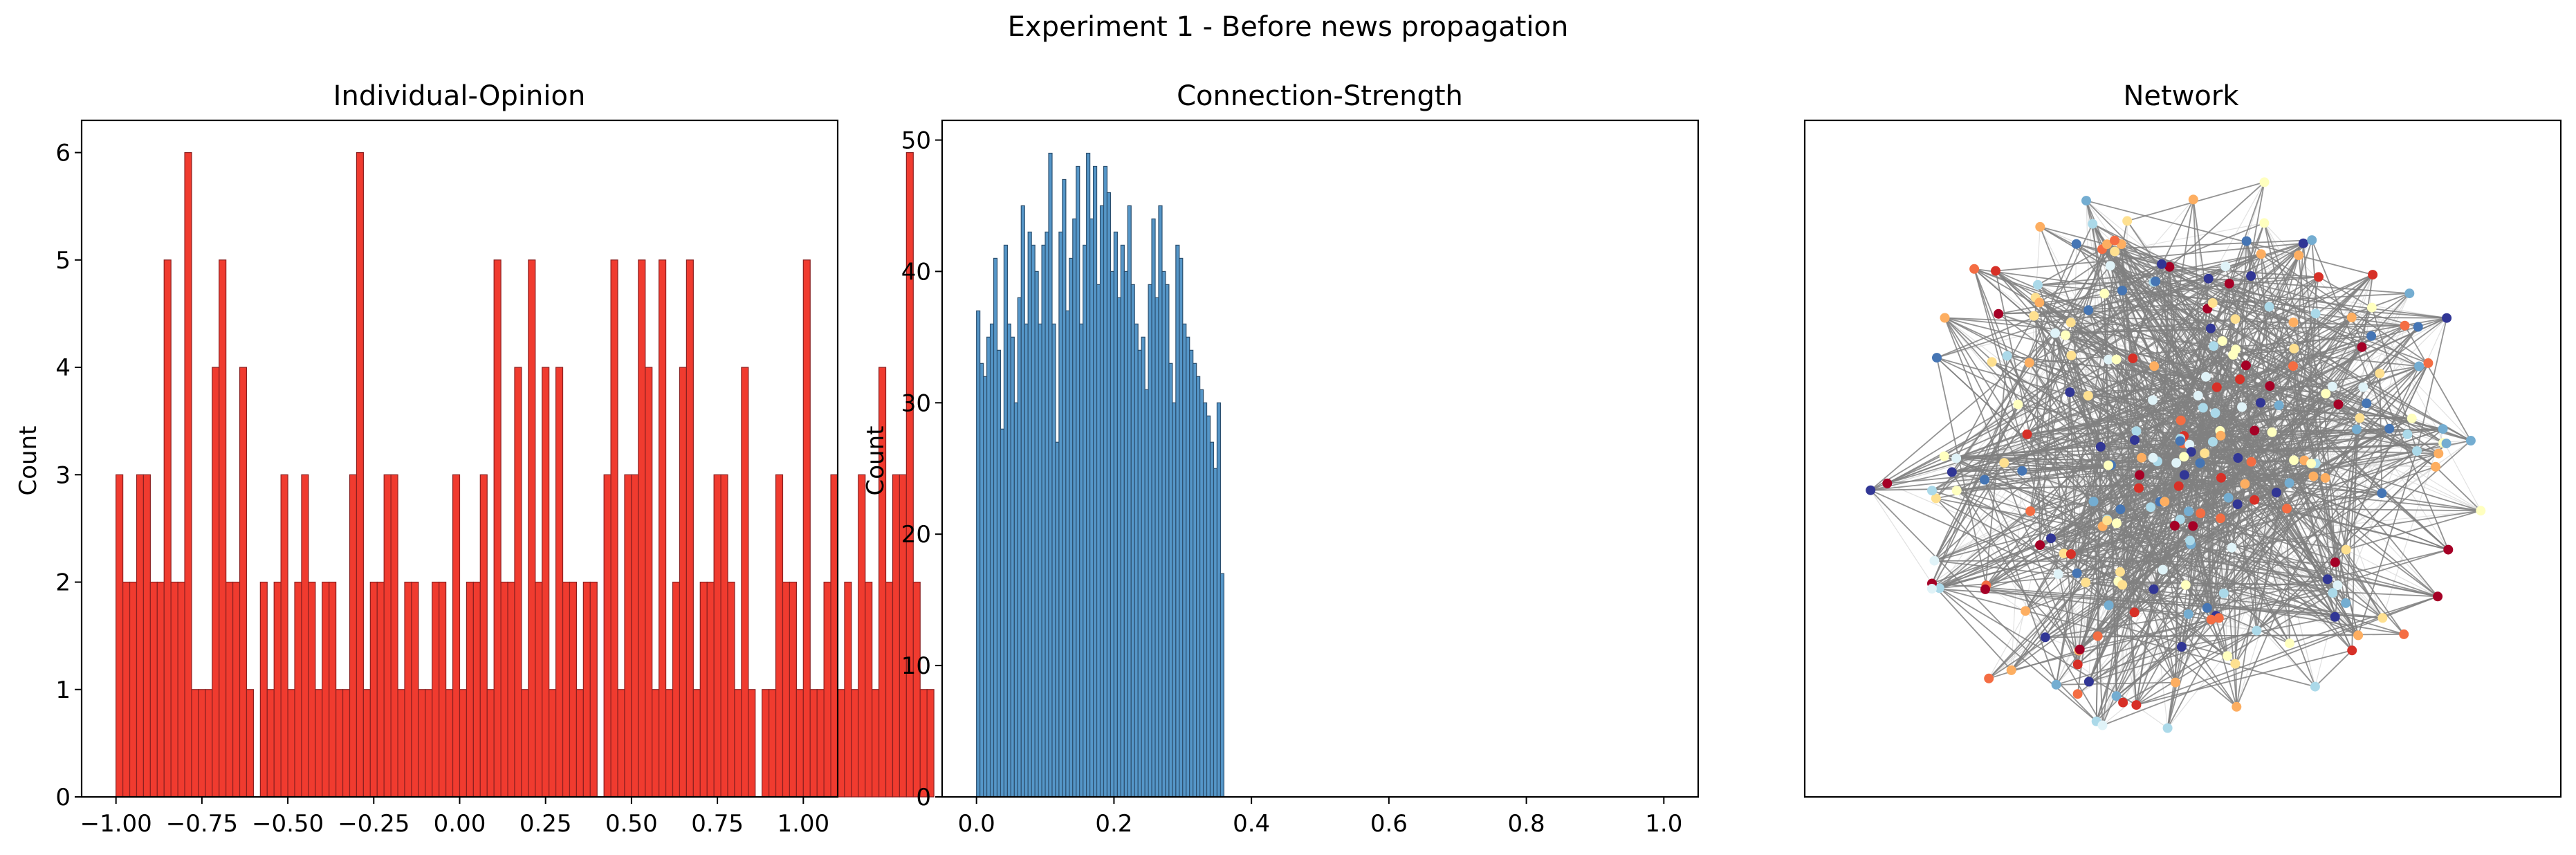  What do you see at coordinates (1389, 824) in the screenshot?
I see `x-tick-label: 0.6` at bounding box center [1389, 824].